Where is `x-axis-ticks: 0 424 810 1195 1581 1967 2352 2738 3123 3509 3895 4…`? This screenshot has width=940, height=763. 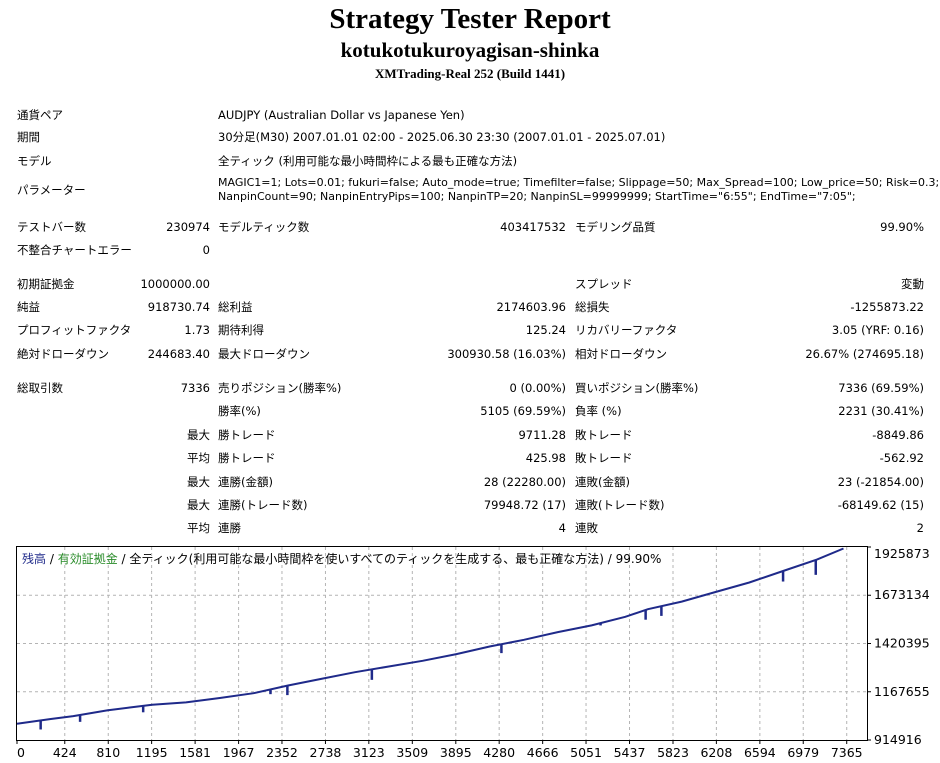
x-axis-ticks: 0 424 810 1195 1581 1967 2352 2738 3123 3509 3895 4… is located at coordinates (439, 750).